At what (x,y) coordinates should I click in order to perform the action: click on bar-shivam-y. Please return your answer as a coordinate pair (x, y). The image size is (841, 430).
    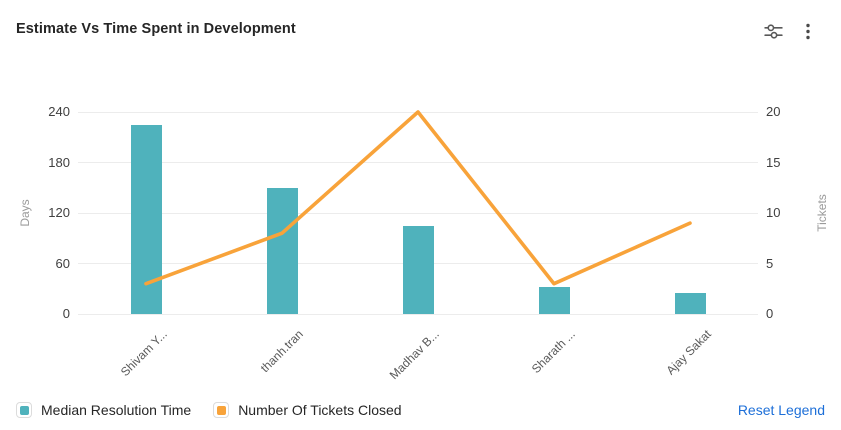
    Looking at the image, I should click on (146, 219).